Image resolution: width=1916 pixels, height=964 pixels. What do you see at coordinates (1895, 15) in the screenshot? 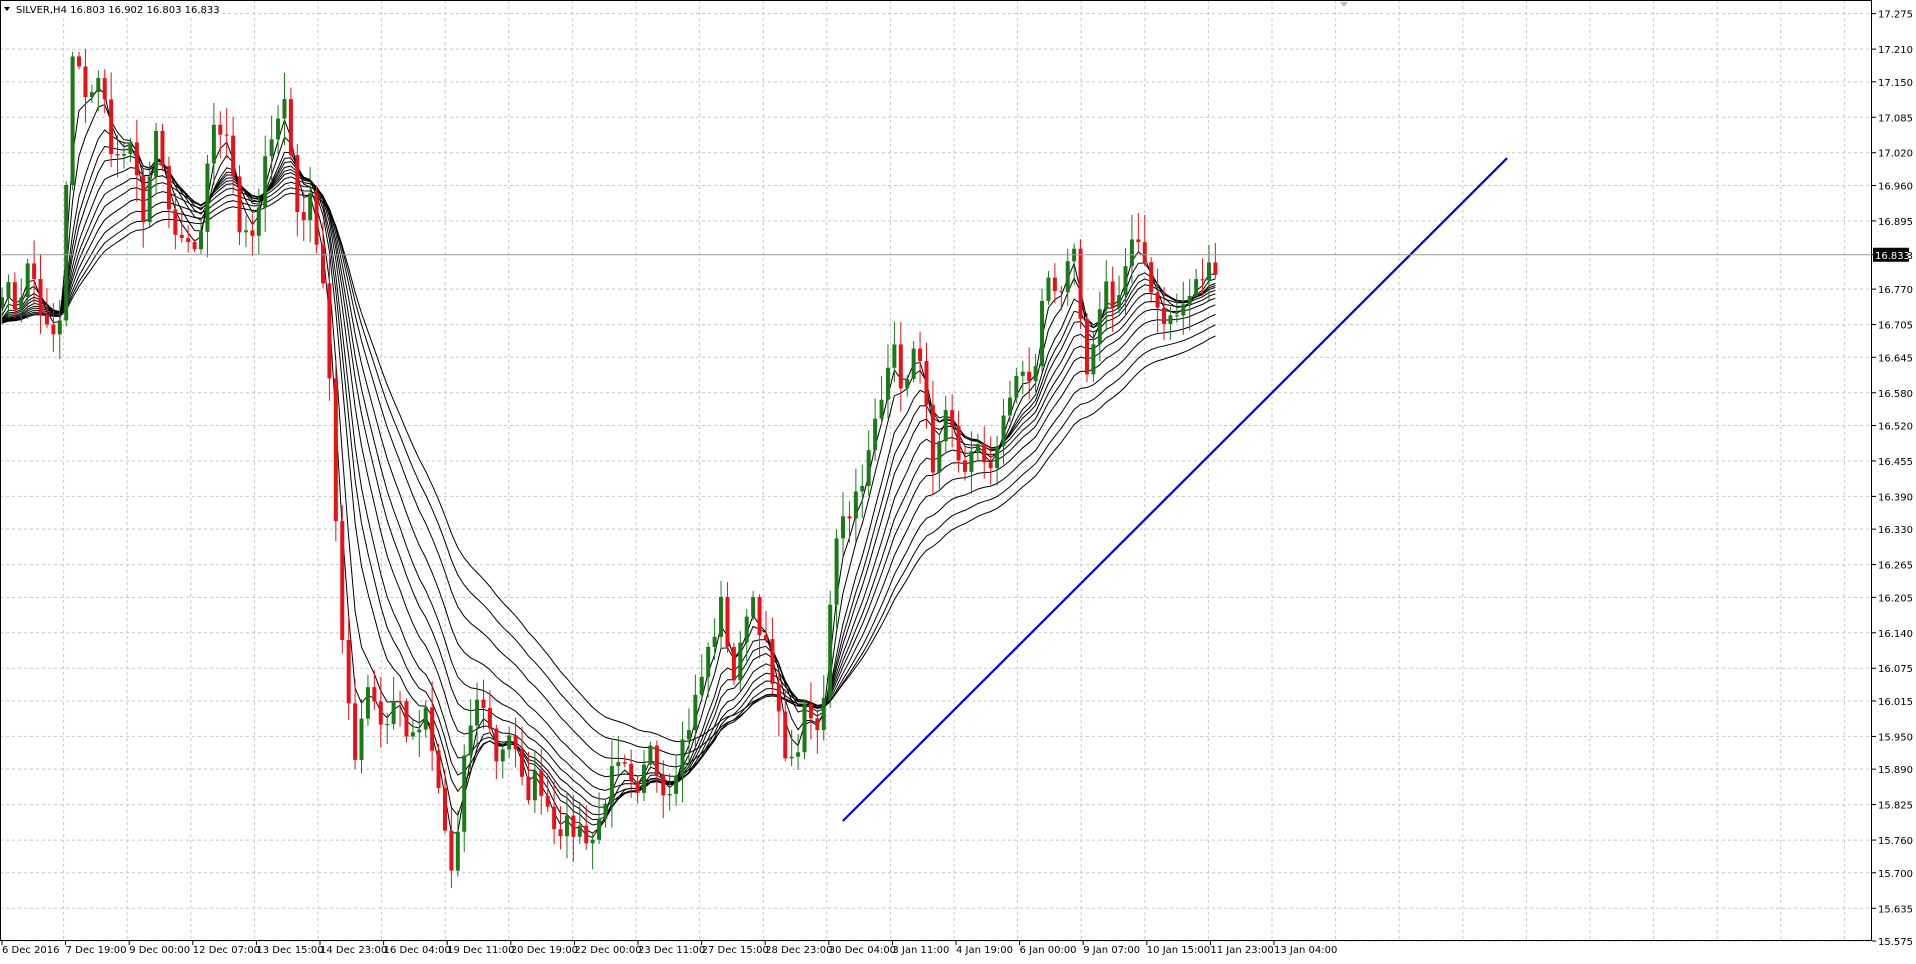
I see `y-tick-label: 17.275` at bounding box center [1895, 15].